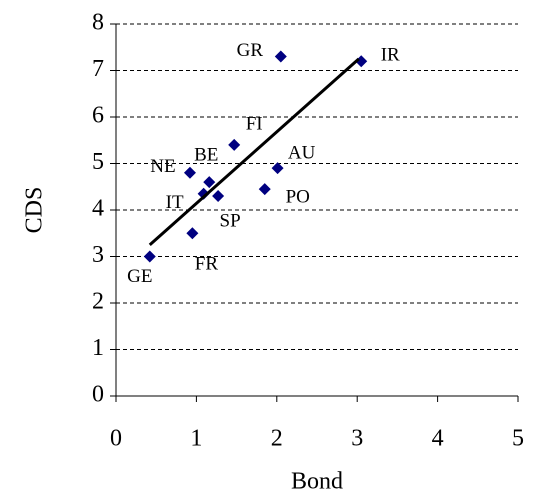  I want to click on x-tick-label: 3, so click(357, 439).